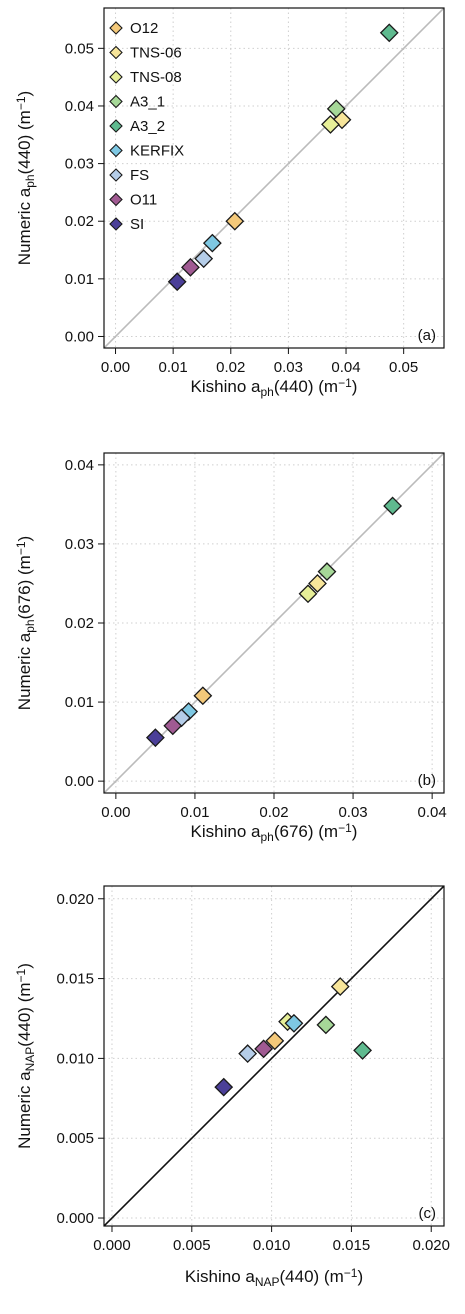  I want to click on y-axis-label: Numeric aph(676) (m−1), so click(25, 623).